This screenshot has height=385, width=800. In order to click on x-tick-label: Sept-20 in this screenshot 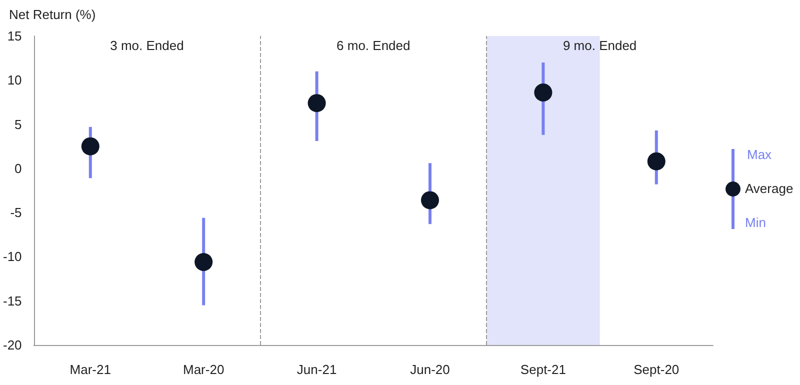, I will do `click(657, 369)`.